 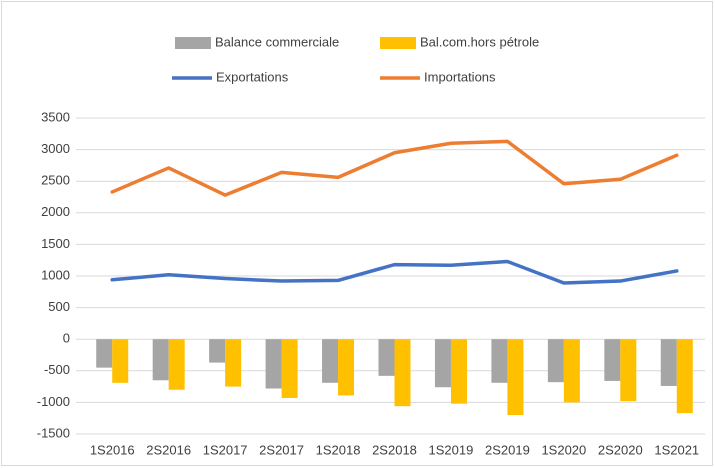 What do you see at coordinates (451, 449) in the screenshot?
I see `x-tick-label: 1S2019` at bounding box center [451, 449].